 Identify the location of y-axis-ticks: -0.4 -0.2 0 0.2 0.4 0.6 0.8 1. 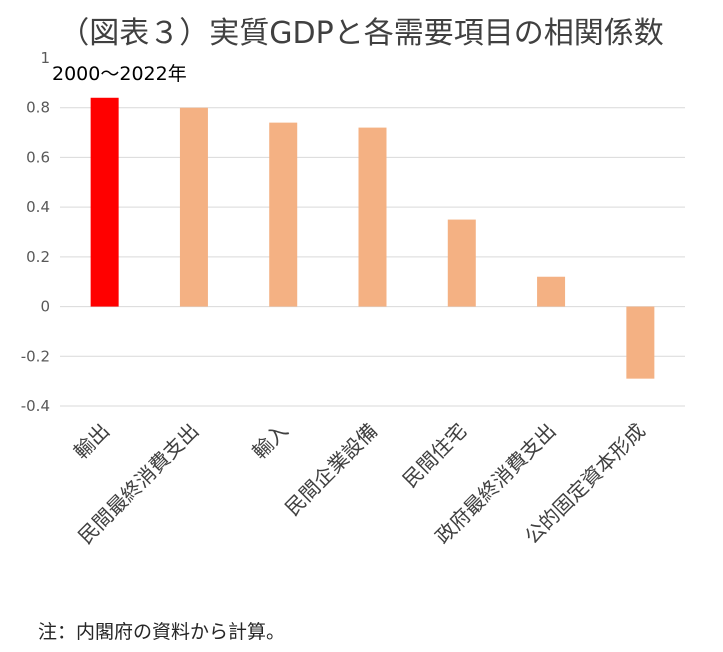
(35, 232).